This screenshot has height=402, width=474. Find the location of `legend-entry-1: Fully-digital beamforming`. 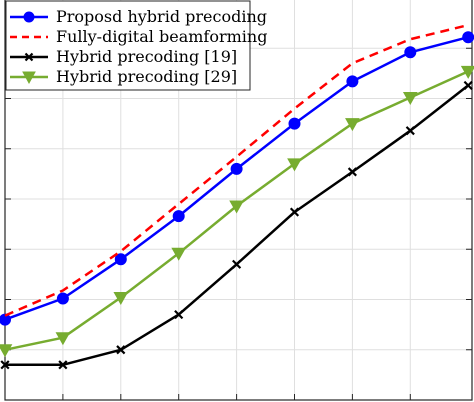

legend-entry-1: Fully-digital beamforming is located at coordinates (138, 36).